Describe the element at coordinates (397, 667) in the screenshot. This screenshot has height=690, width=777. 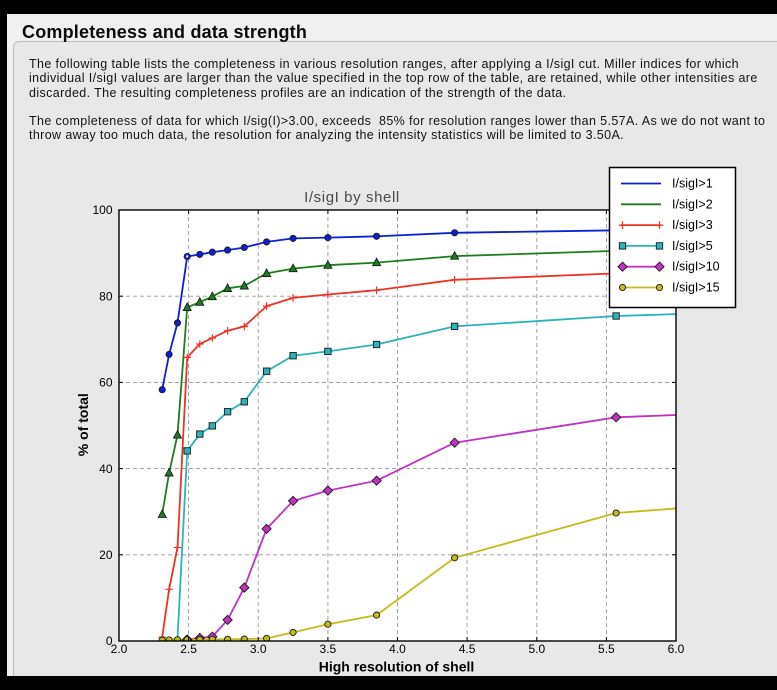
I see `svg-text: High resolution of shell` at that location.